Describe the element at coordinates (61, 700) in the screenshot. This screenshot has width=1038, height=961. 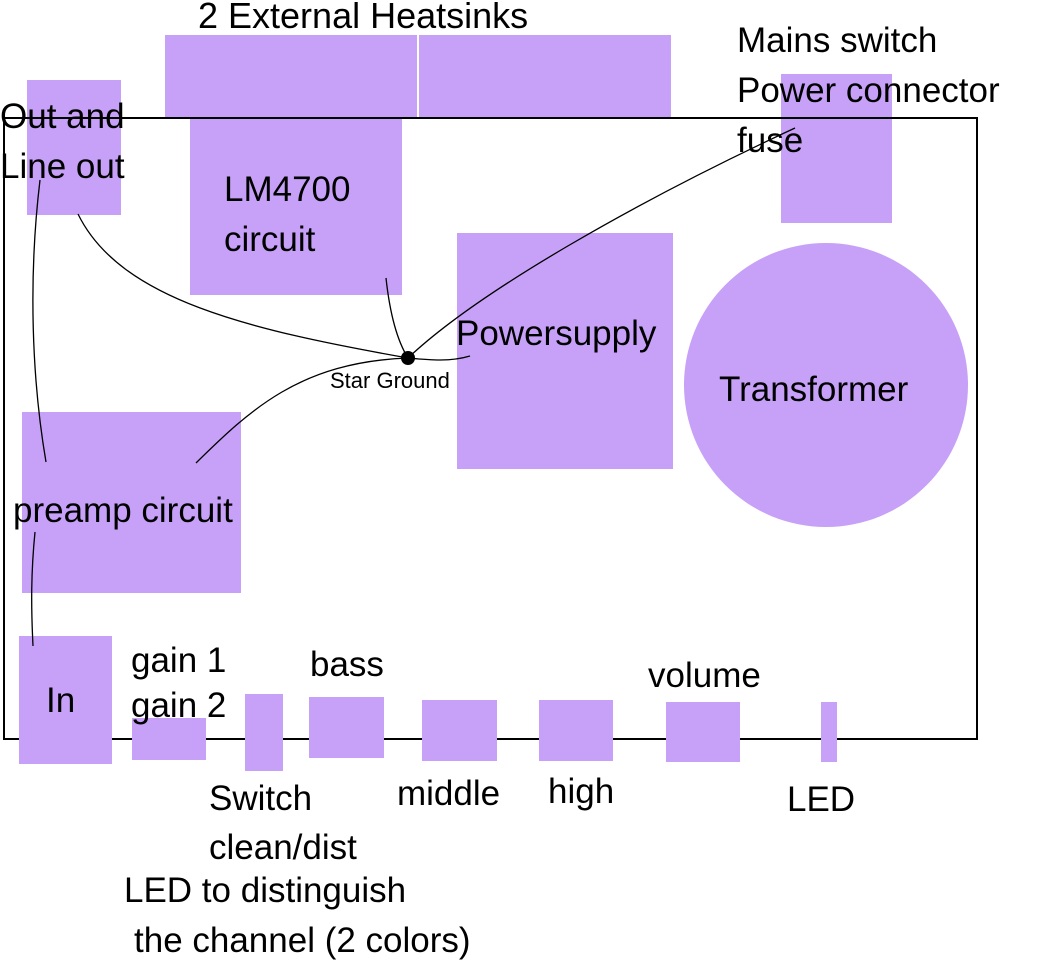
I see `in-label: In` at that location.